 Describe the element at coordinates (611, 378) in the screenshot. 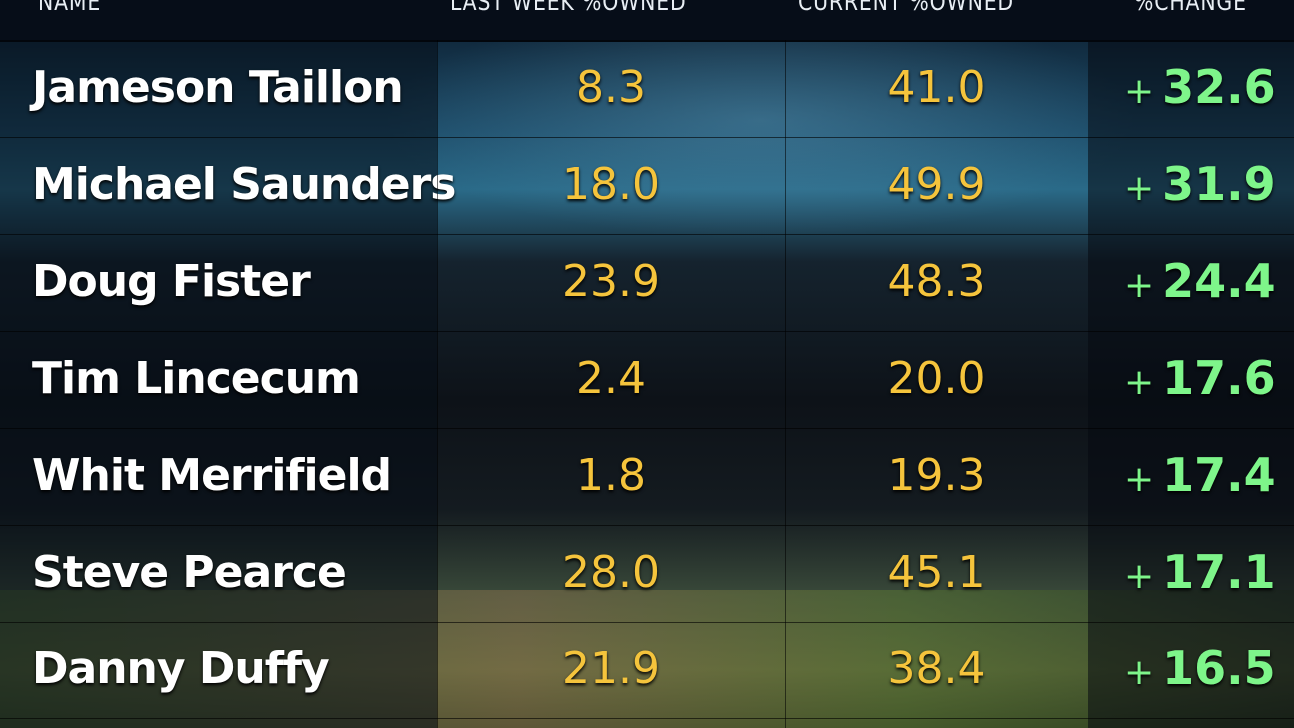

I see `last-week-owned: 2.4` at that location.